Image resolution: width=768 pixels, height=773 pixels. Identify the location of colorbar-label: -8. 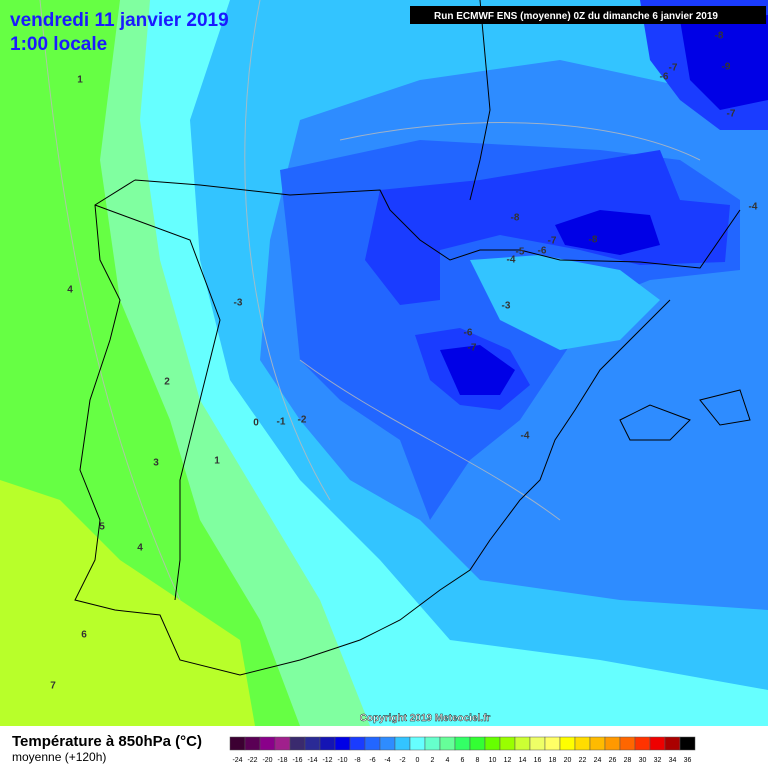
(357, 760).